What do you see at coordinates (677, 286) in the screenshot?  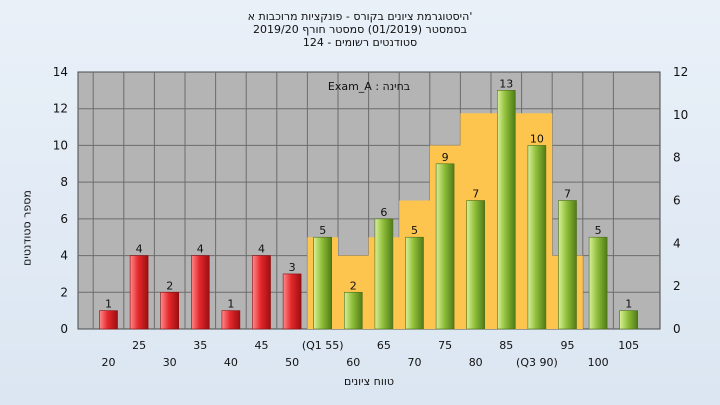 I see `y2-tick-label: 2` at bounding box center [677, 286].